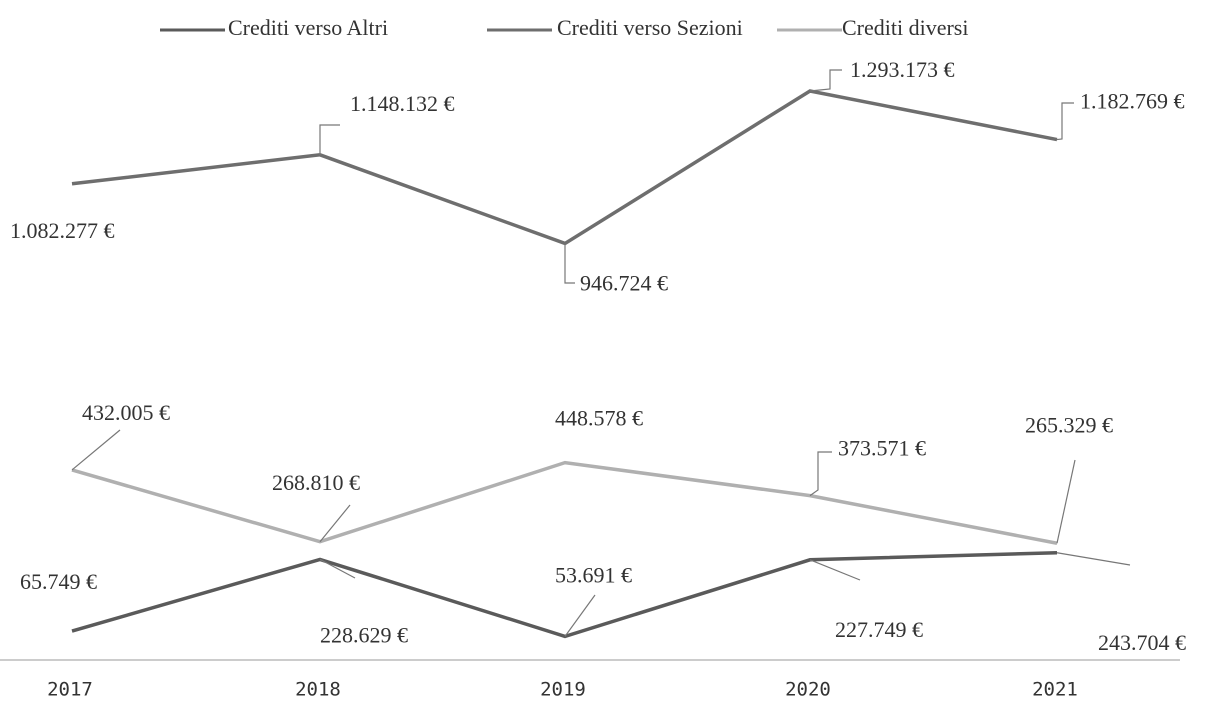 This screenshot has height=704, width=1229. What do you see at coordinates (1142, 642) in the screenshot?
I see `data-label: 243.704 €` at bounding box center [1142, 642].